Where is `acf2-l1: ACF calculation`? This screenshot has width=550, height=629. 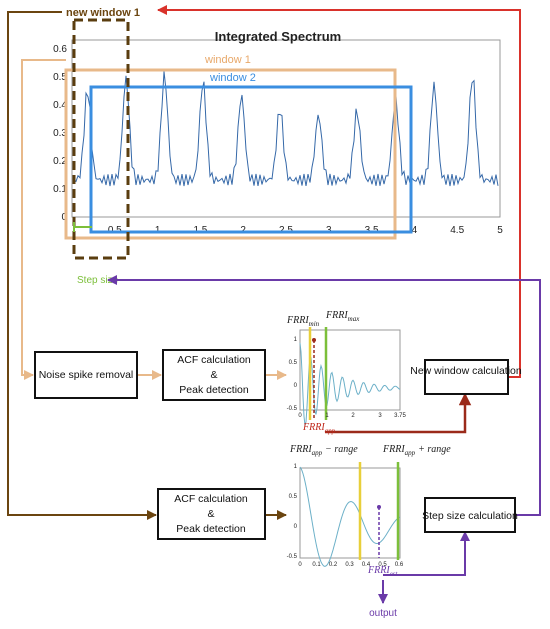
acf2-l1: ACF calculation is located at coordinates (211, 499).